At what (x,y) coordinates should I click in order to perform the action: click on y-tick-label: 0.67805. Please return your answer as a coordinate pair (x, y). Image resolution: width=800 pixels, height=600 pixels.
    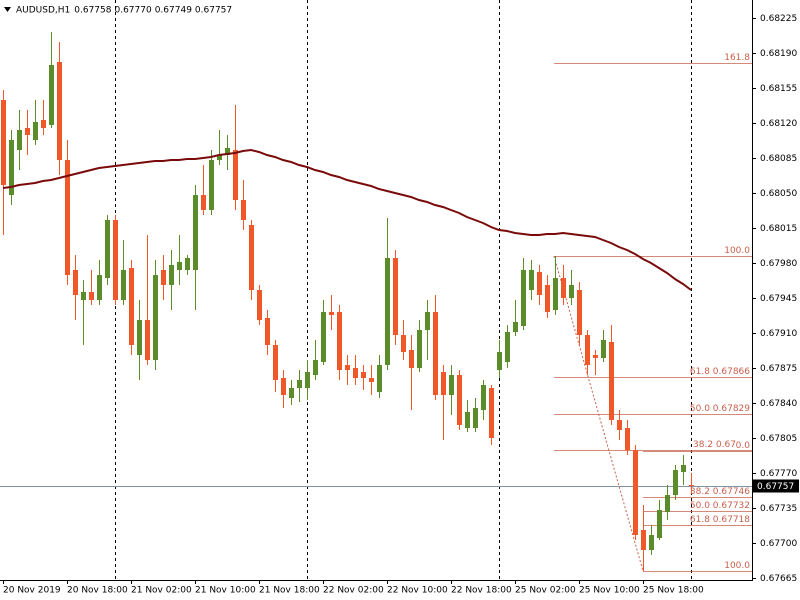
    Looking at the image, I should click on (778, 439).